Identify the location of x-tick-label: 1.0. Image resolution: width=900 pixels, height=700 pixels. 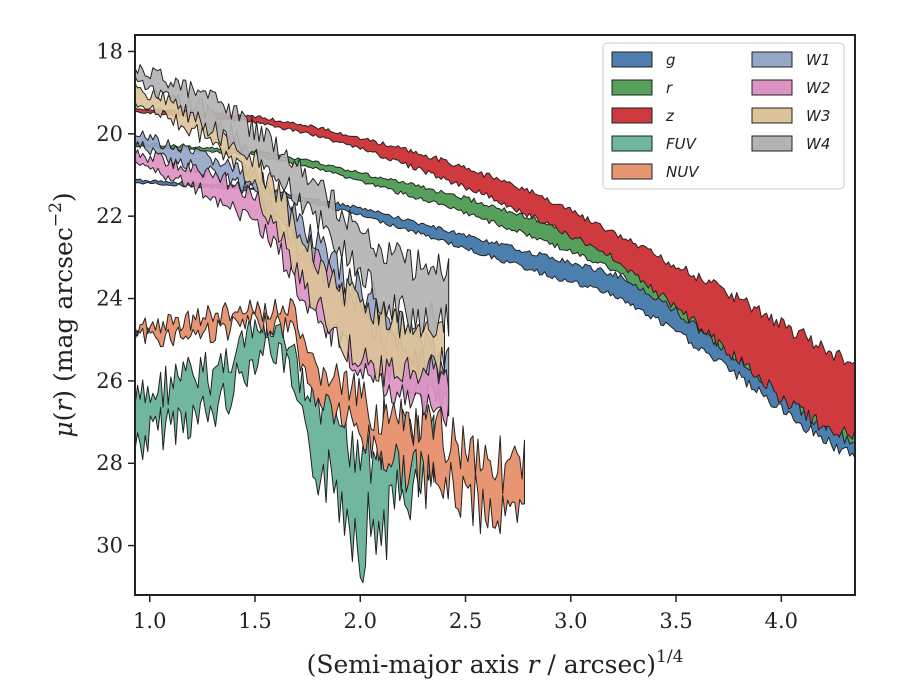
(149, 621).